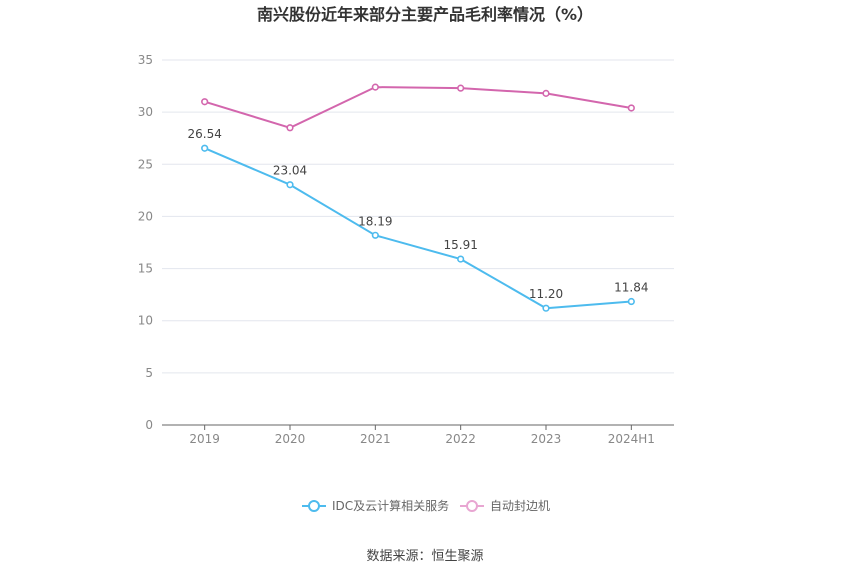 Image resolution: width=850 pixels, height=575 pixels. Describe the element at coordinates (145, 269) in the screenshot. I see `y-tick-label: 15` at that location.